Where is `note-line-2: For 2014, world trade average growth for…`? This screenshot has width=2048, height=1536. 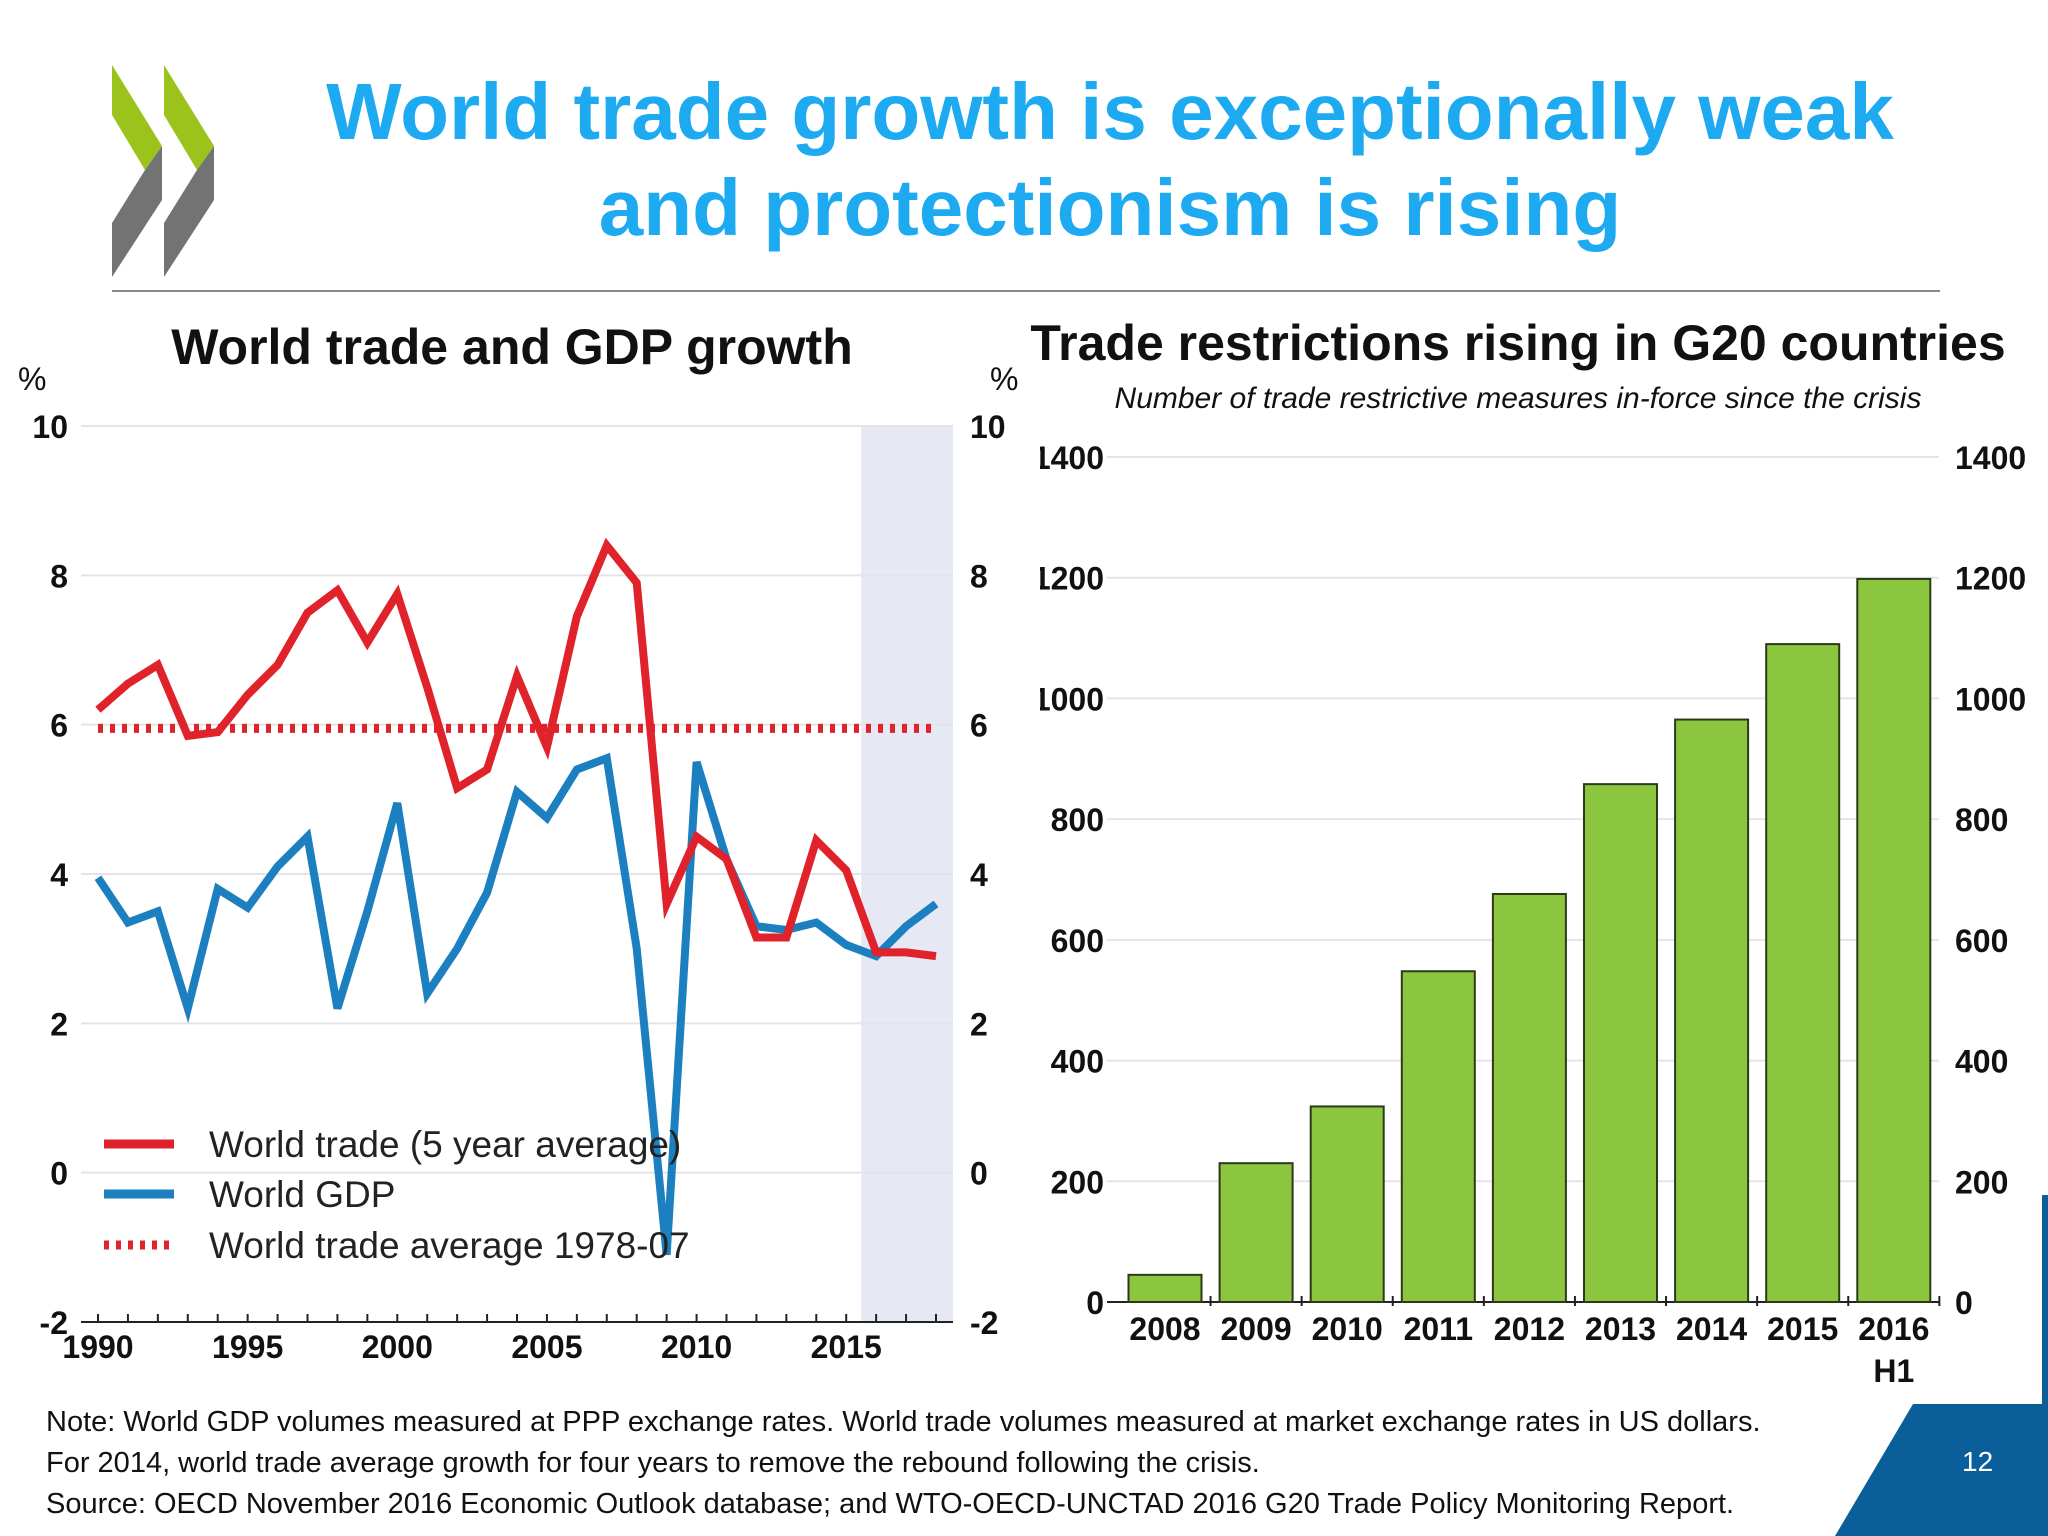 note-line-2: For 2014, world trade average growth for… is located at coordinates (653, 1463).